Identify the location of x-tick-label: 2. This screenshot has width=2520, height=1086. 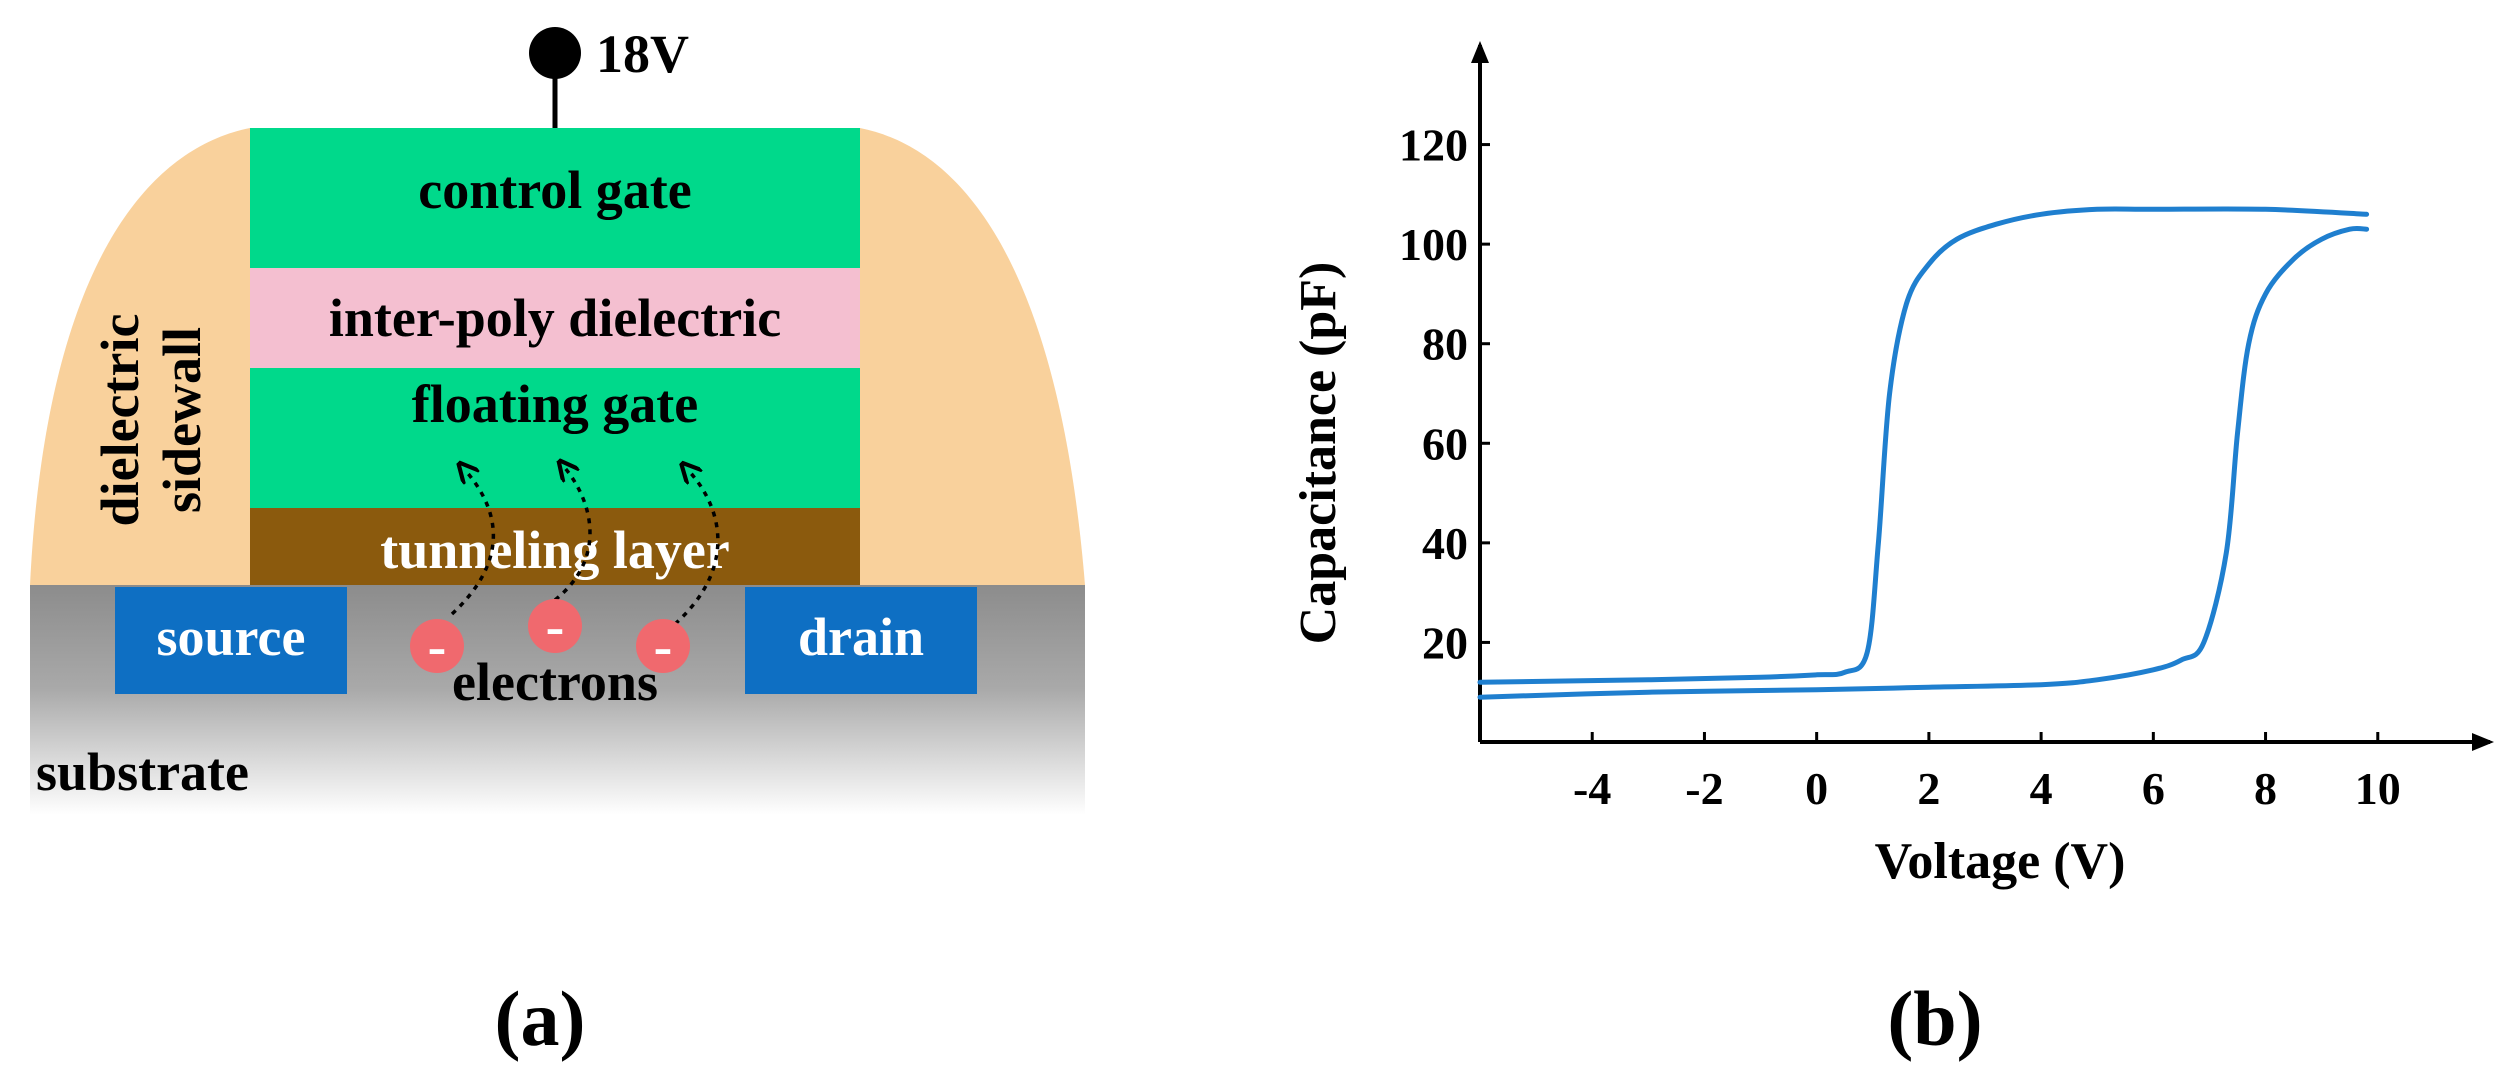
(1928, 788).